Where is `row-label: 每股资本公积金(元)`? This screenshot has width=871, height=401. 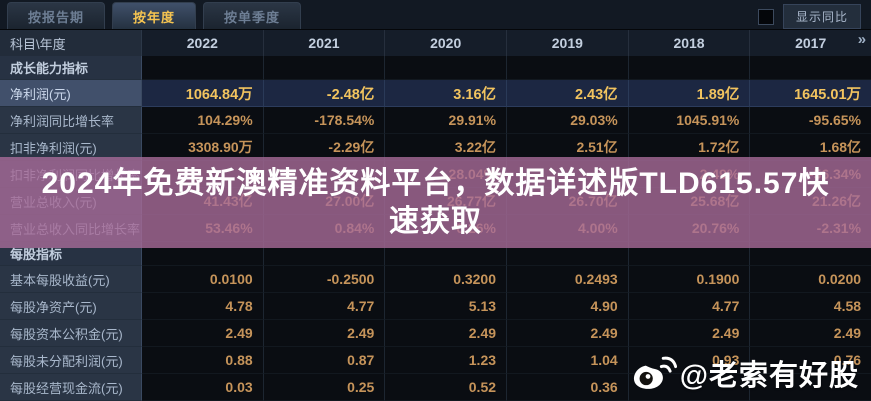 row-label: 每股资本公积金(元) is located at coordinates (71, 333).